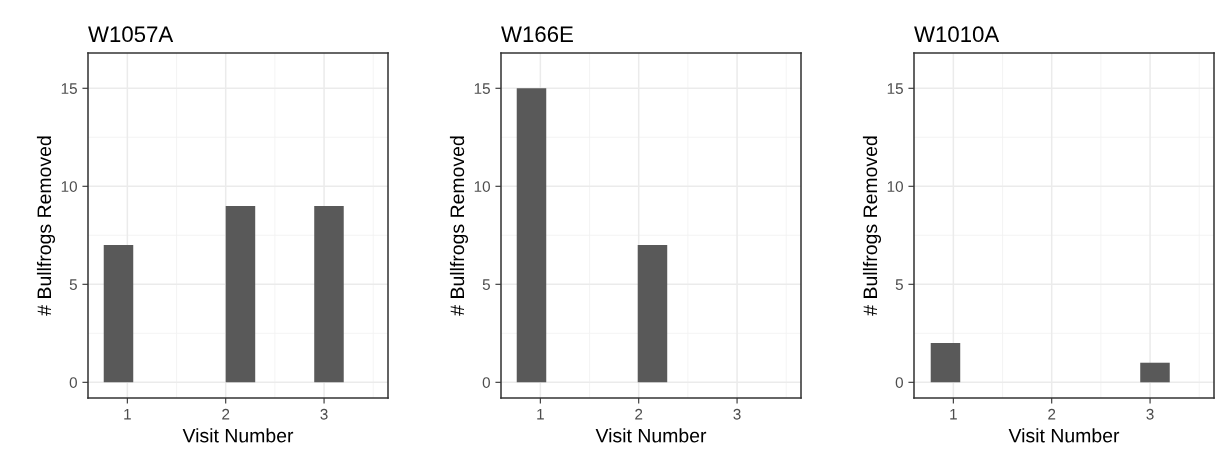 This screenshot has width=1215, height=472. What do you see at coordinates (131, 34) in the screenshot?
I see `chart-title: W1057A` at bounding box center [131, 34].